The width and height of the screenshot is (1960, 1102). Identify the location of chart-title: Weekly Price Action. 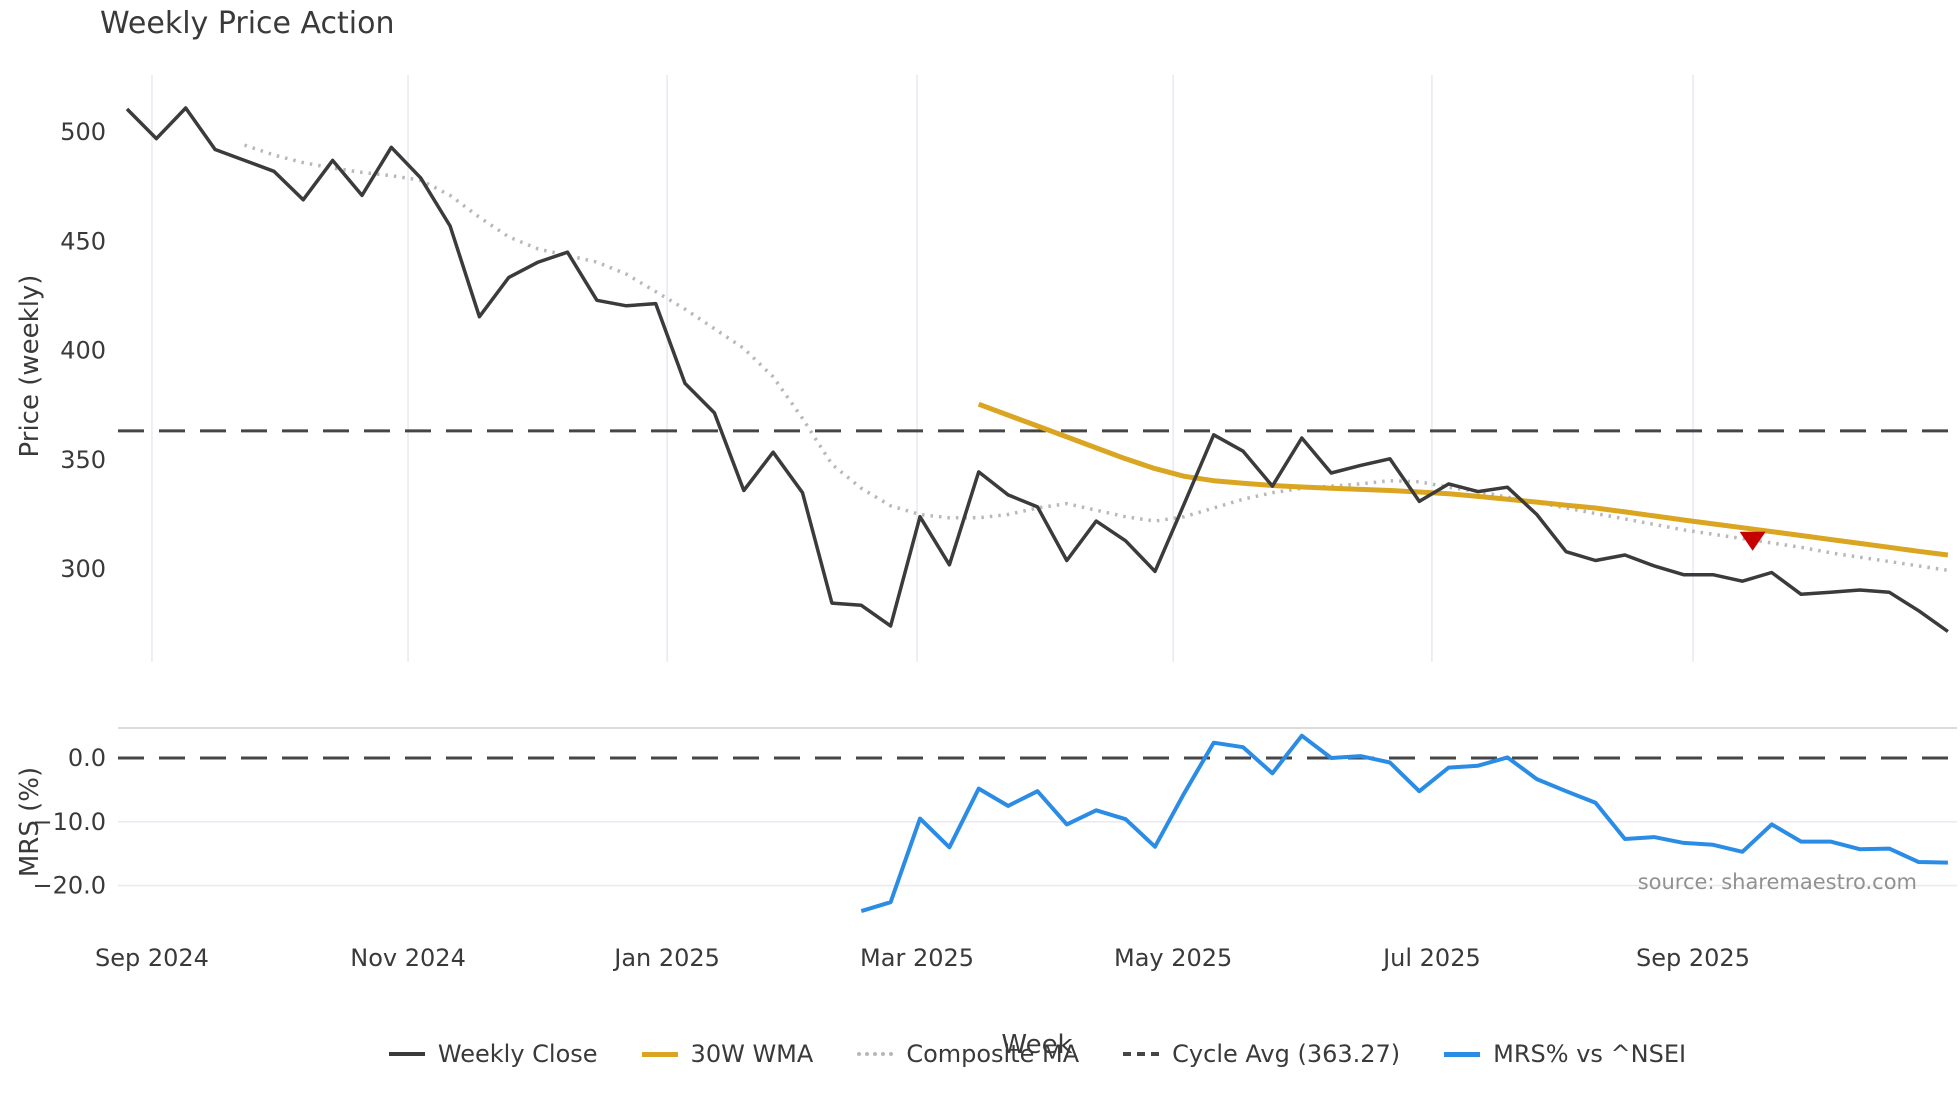
(247, 23).